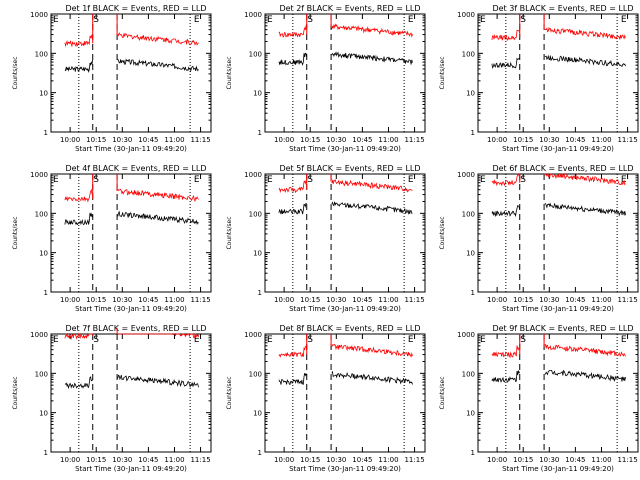 Image resolution: width=640 pixels, height=480 pixels. I want to click on chart-title: Det 1f BLACK = Events, RED = LLD, so click(135, 8).